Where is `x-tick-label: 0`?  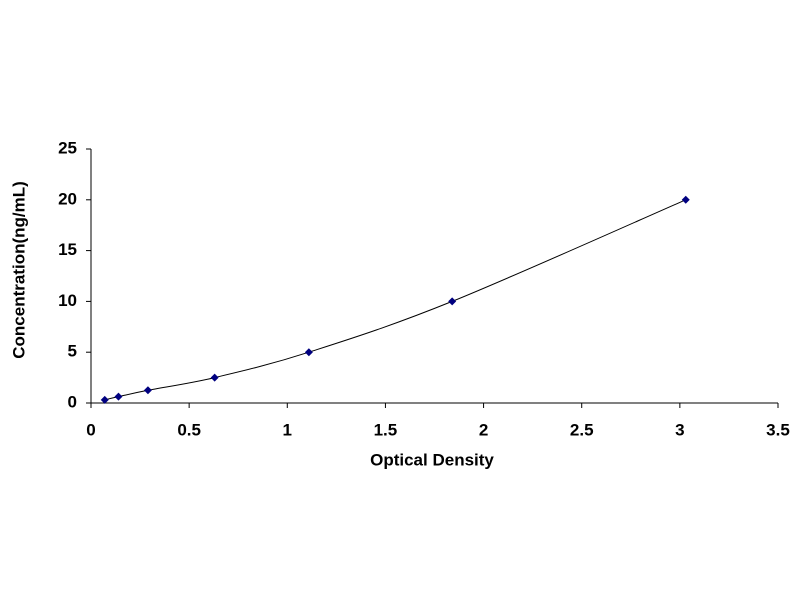
x-tick-label: 0 is located at coordinates (90, 429).